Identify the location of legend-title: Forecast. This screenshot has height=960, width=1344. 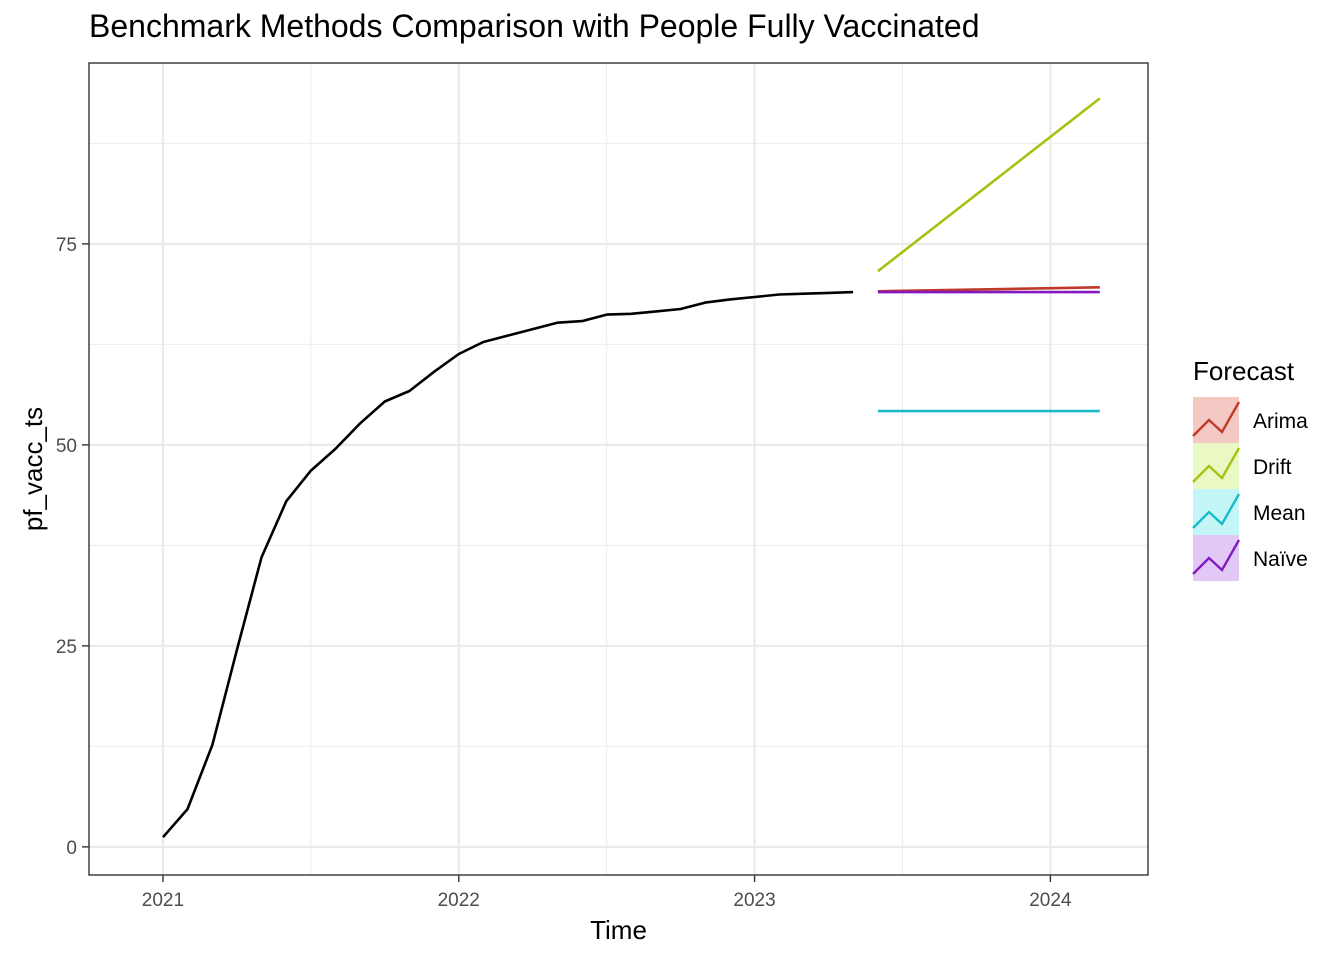
(1244, 371).